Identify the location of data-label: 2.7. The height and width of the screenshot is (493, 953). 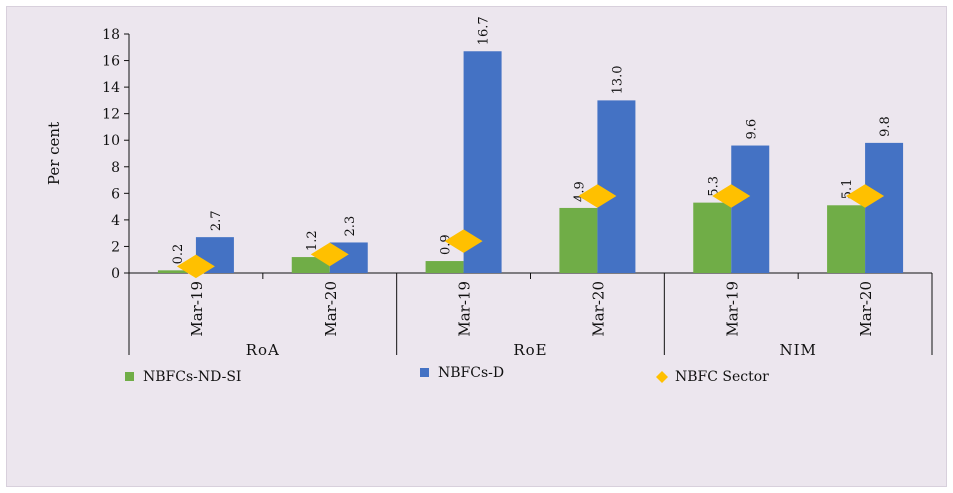
(216, 220).